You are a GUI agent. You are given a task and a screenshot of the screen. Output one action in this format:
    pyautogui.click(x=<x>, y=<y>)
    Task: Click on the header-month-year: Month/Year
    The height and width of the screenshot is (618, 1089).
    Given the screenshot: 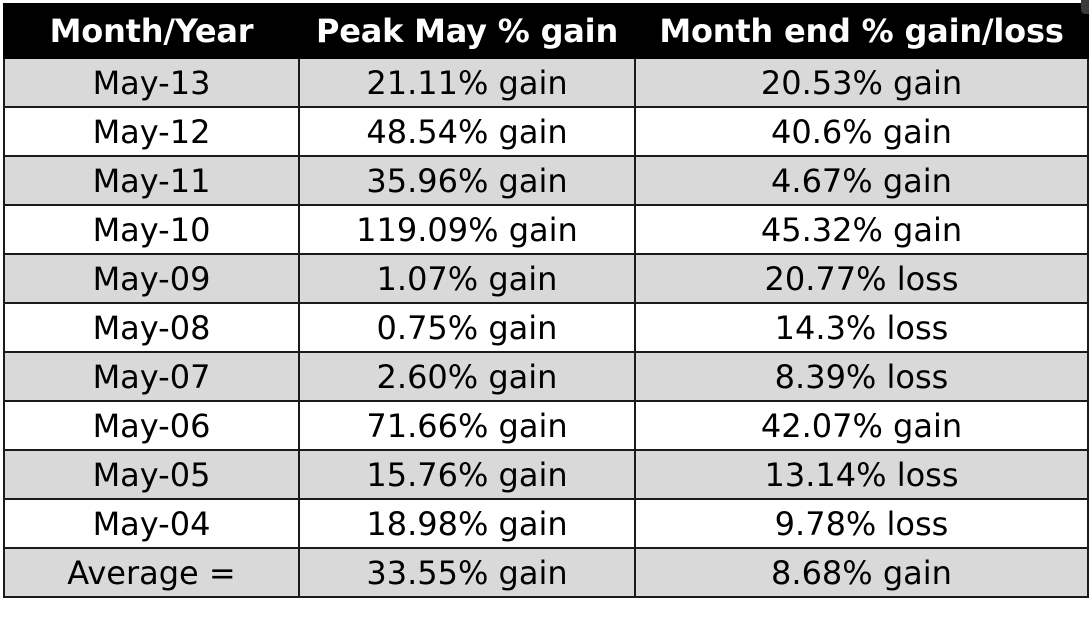 What is the action you would take?
    pyautogui.click(x=151, y=31)
    